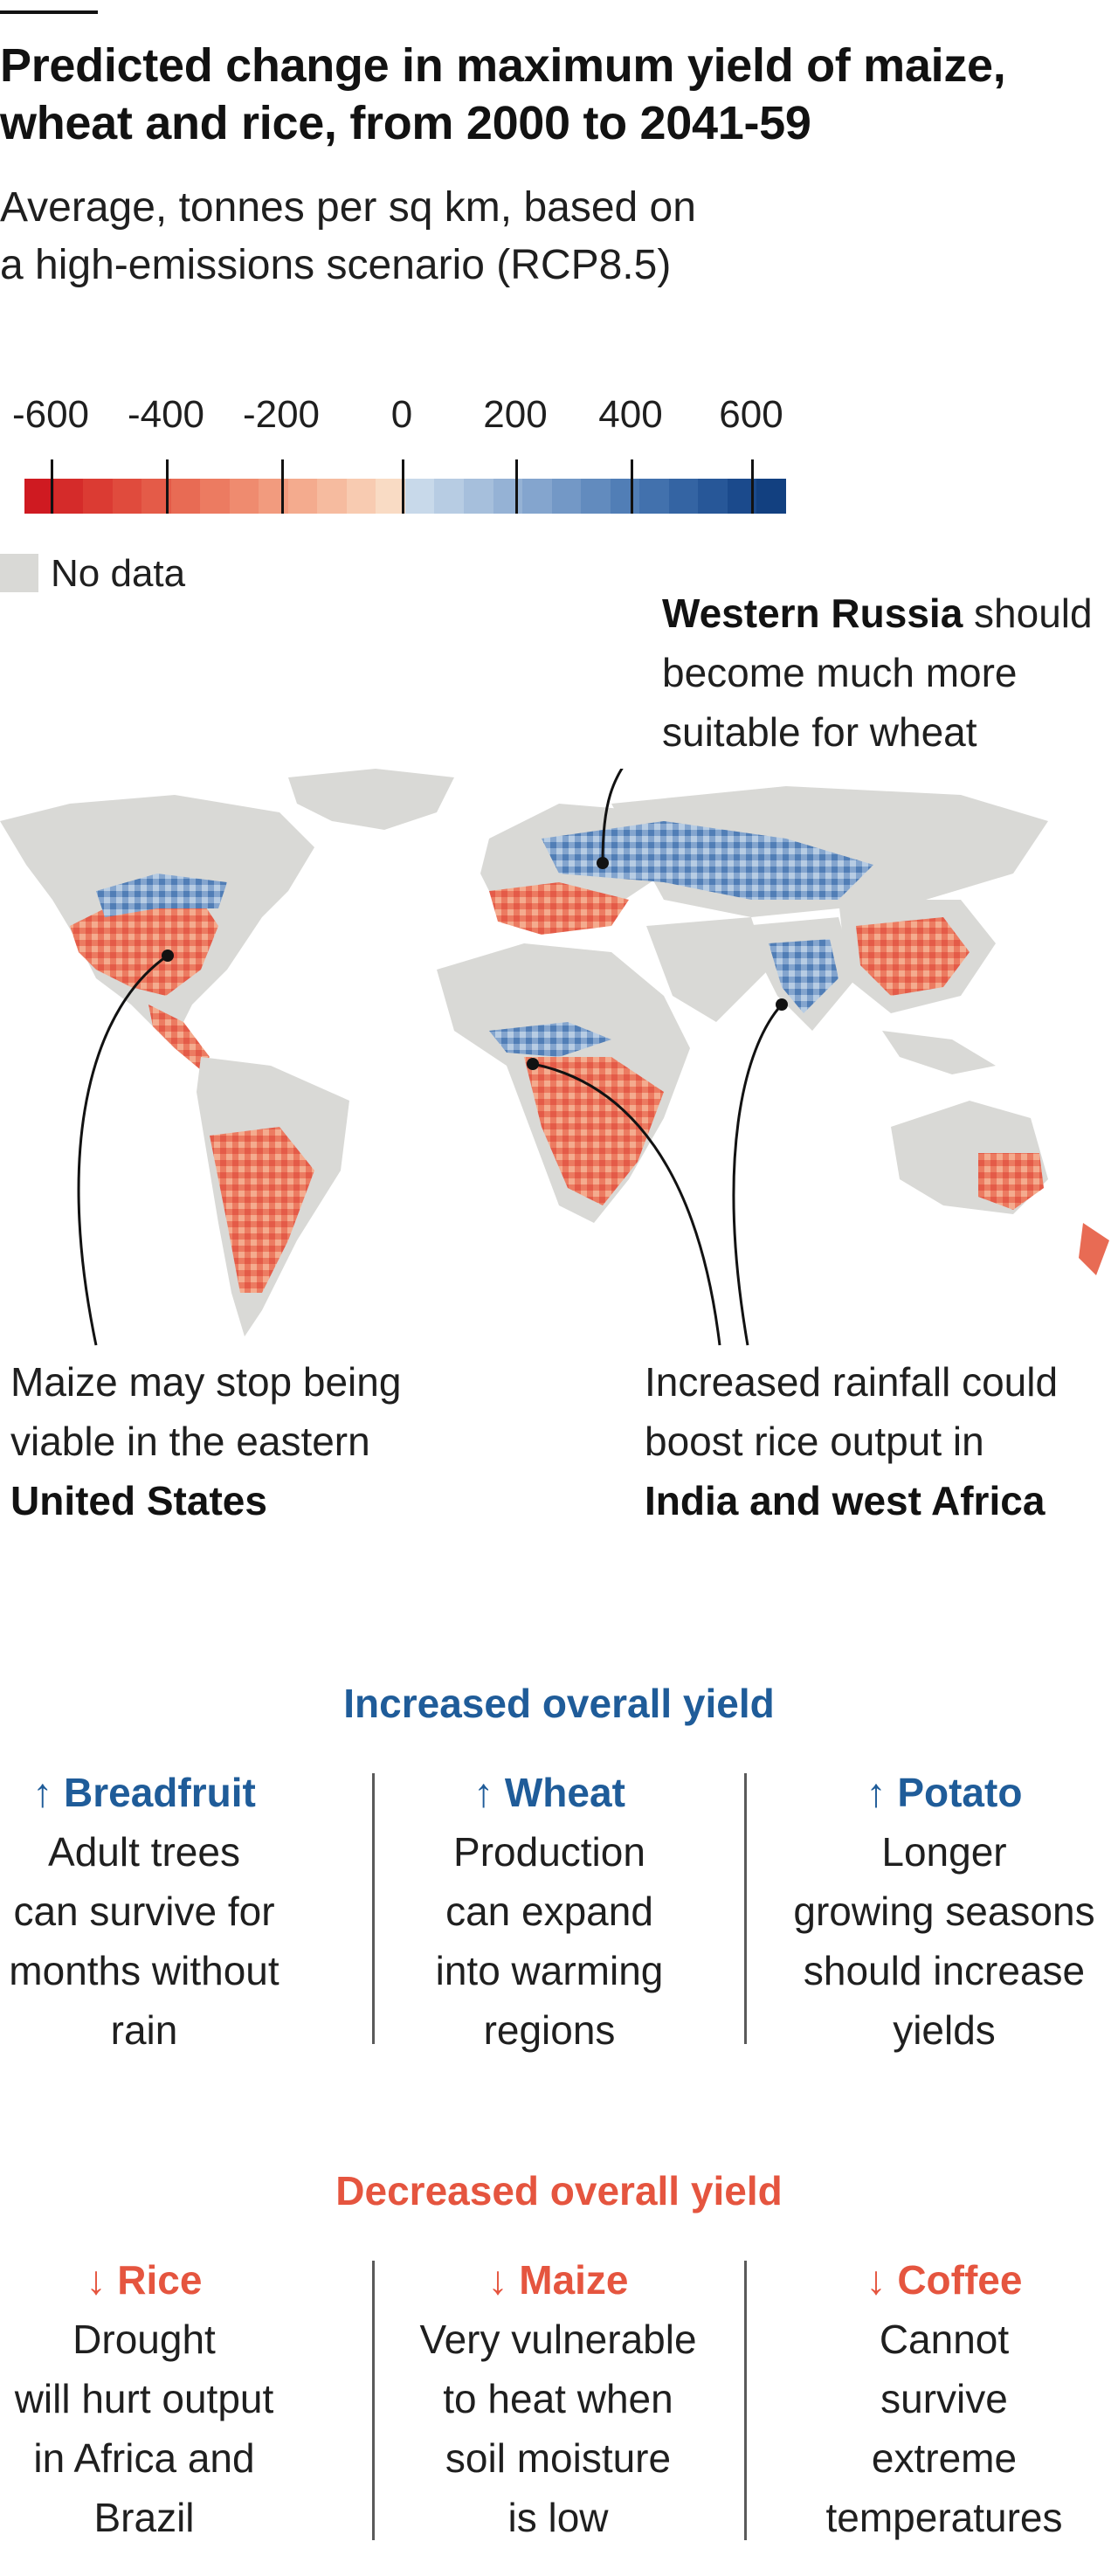 Image resolution: width=1118 pixels, height=2576 pixels. I want to click on crop-name: ↑ Breadfruit, so click(144, 1792).